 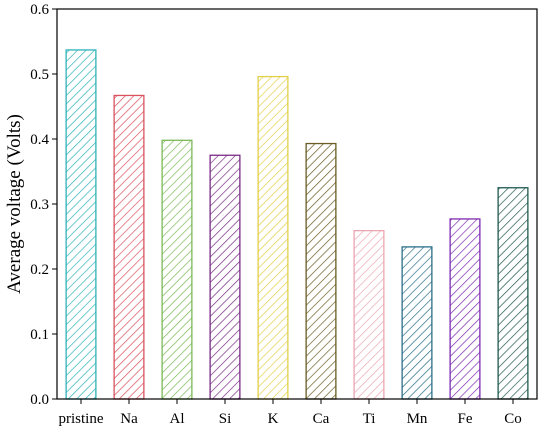 What do you see at coordinates (273, 237) in the screenshot?
I see `bar-k` at bounding box center [273, 237].